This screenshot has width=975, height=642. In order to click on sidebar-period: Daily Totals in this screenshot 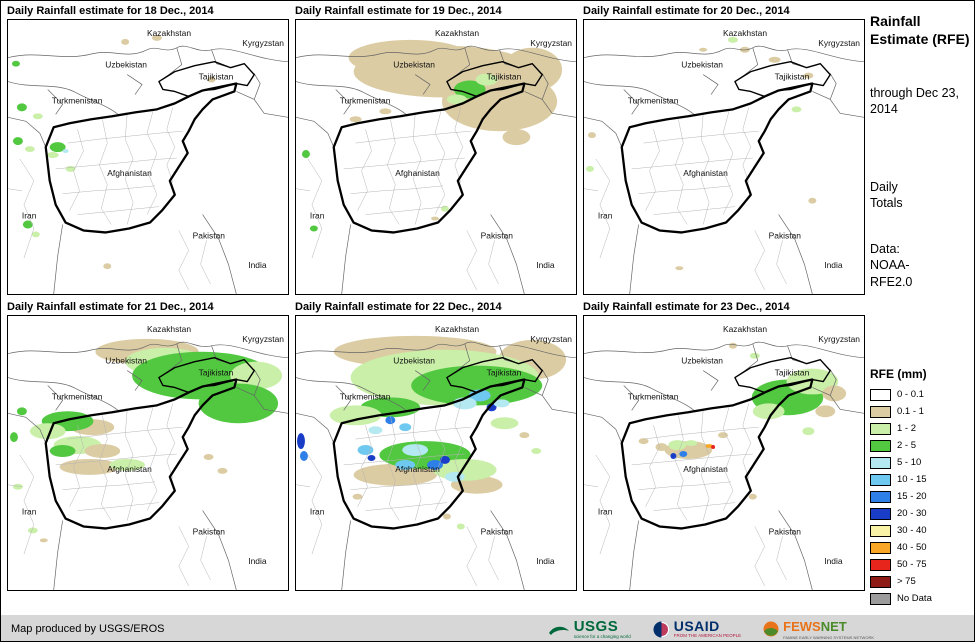, I will do `click(886, 195)`.